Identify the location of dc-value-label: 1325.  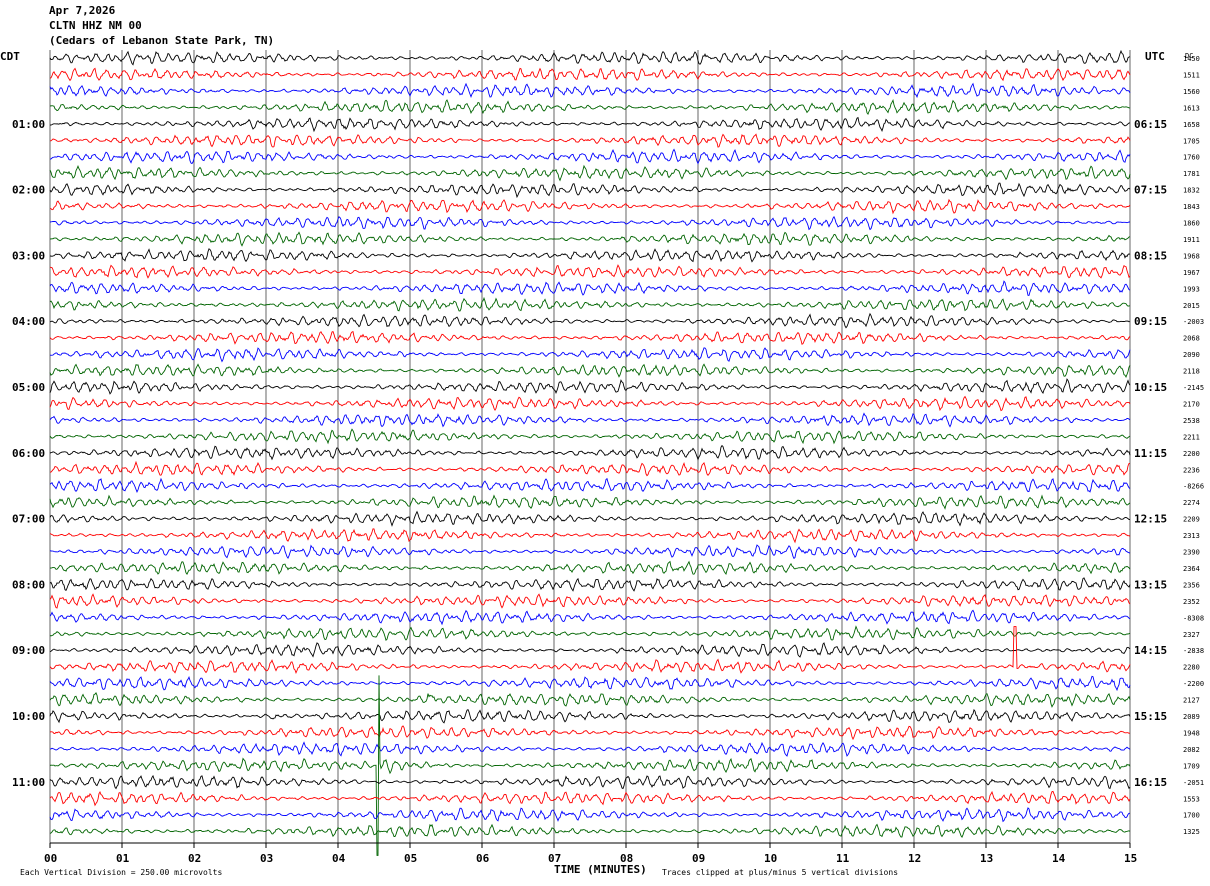
(1191, 832).